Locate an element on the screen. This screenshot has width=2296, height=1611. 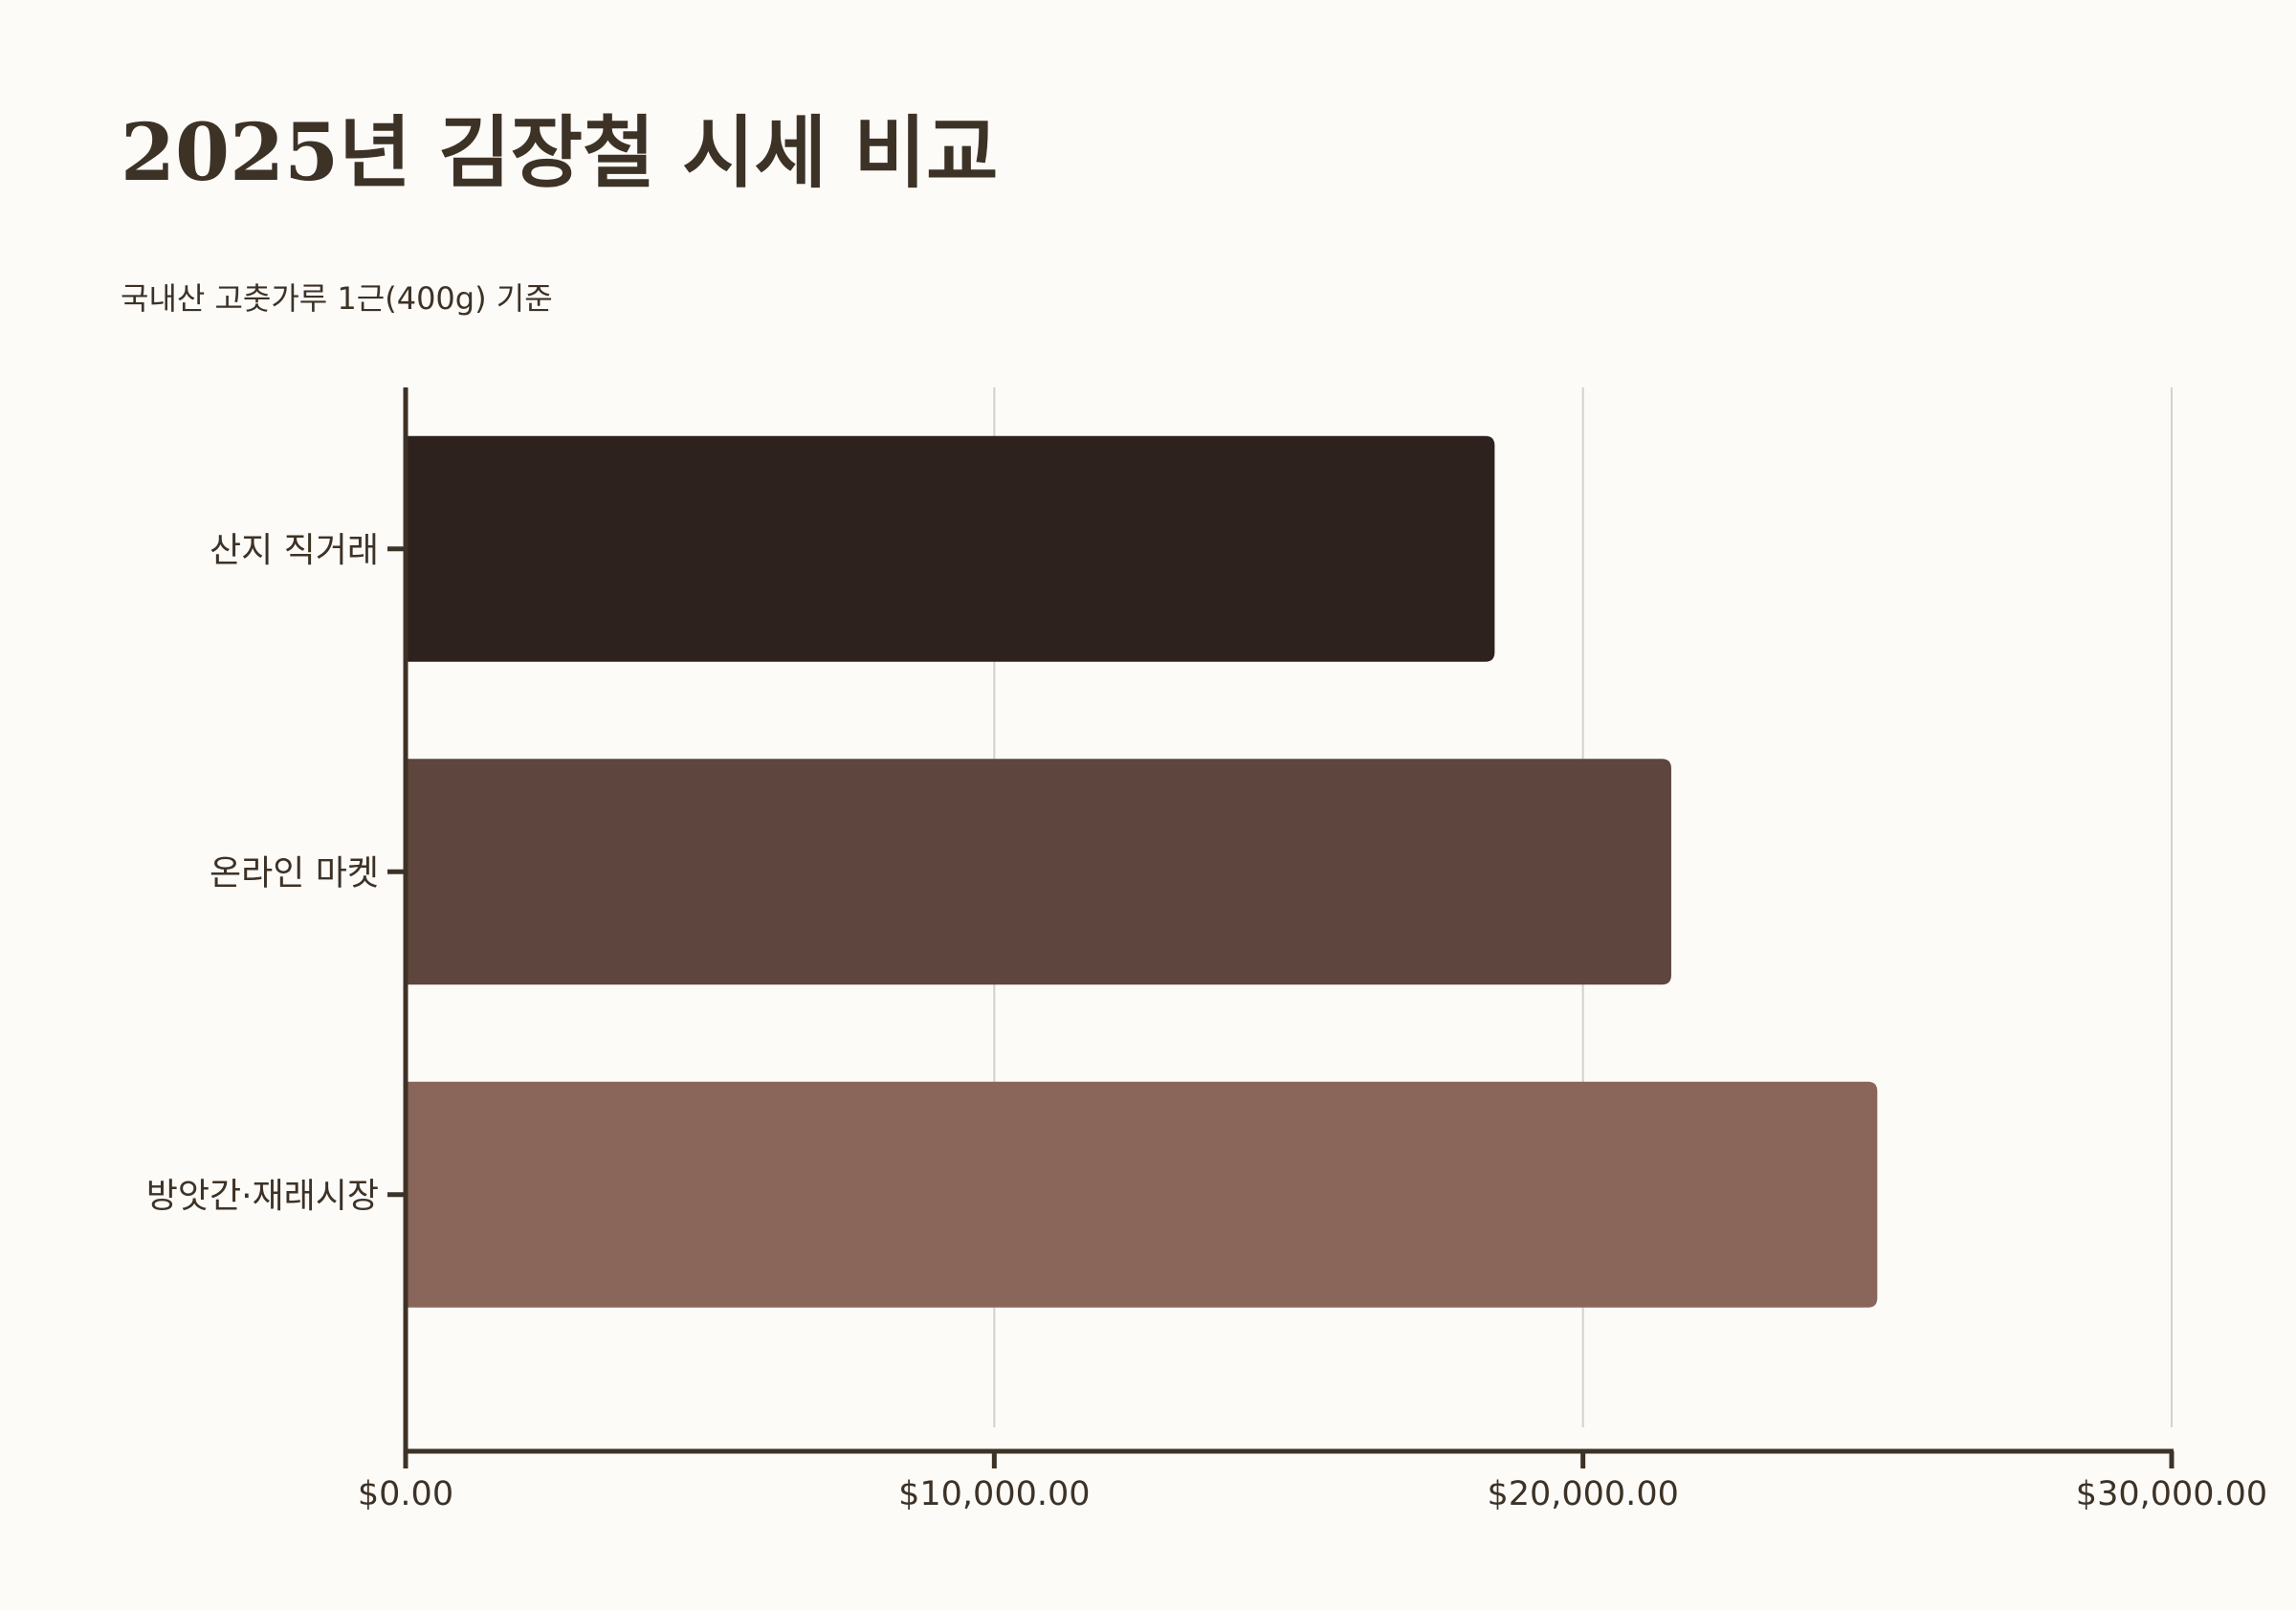
x-tick-label-3: $30,000.00 is located at coordinates (2171, 1494).